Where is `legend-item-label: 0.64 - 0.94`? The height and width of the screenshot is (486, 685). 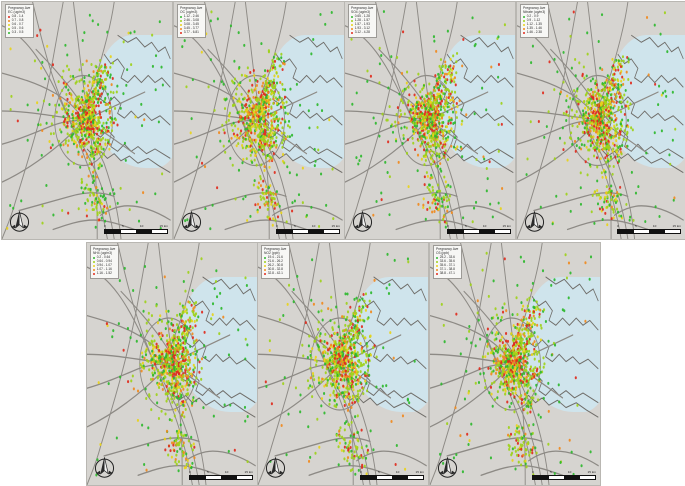
legend-item-label: 0.64 - 0.94 is located at coordinates (104, 261).